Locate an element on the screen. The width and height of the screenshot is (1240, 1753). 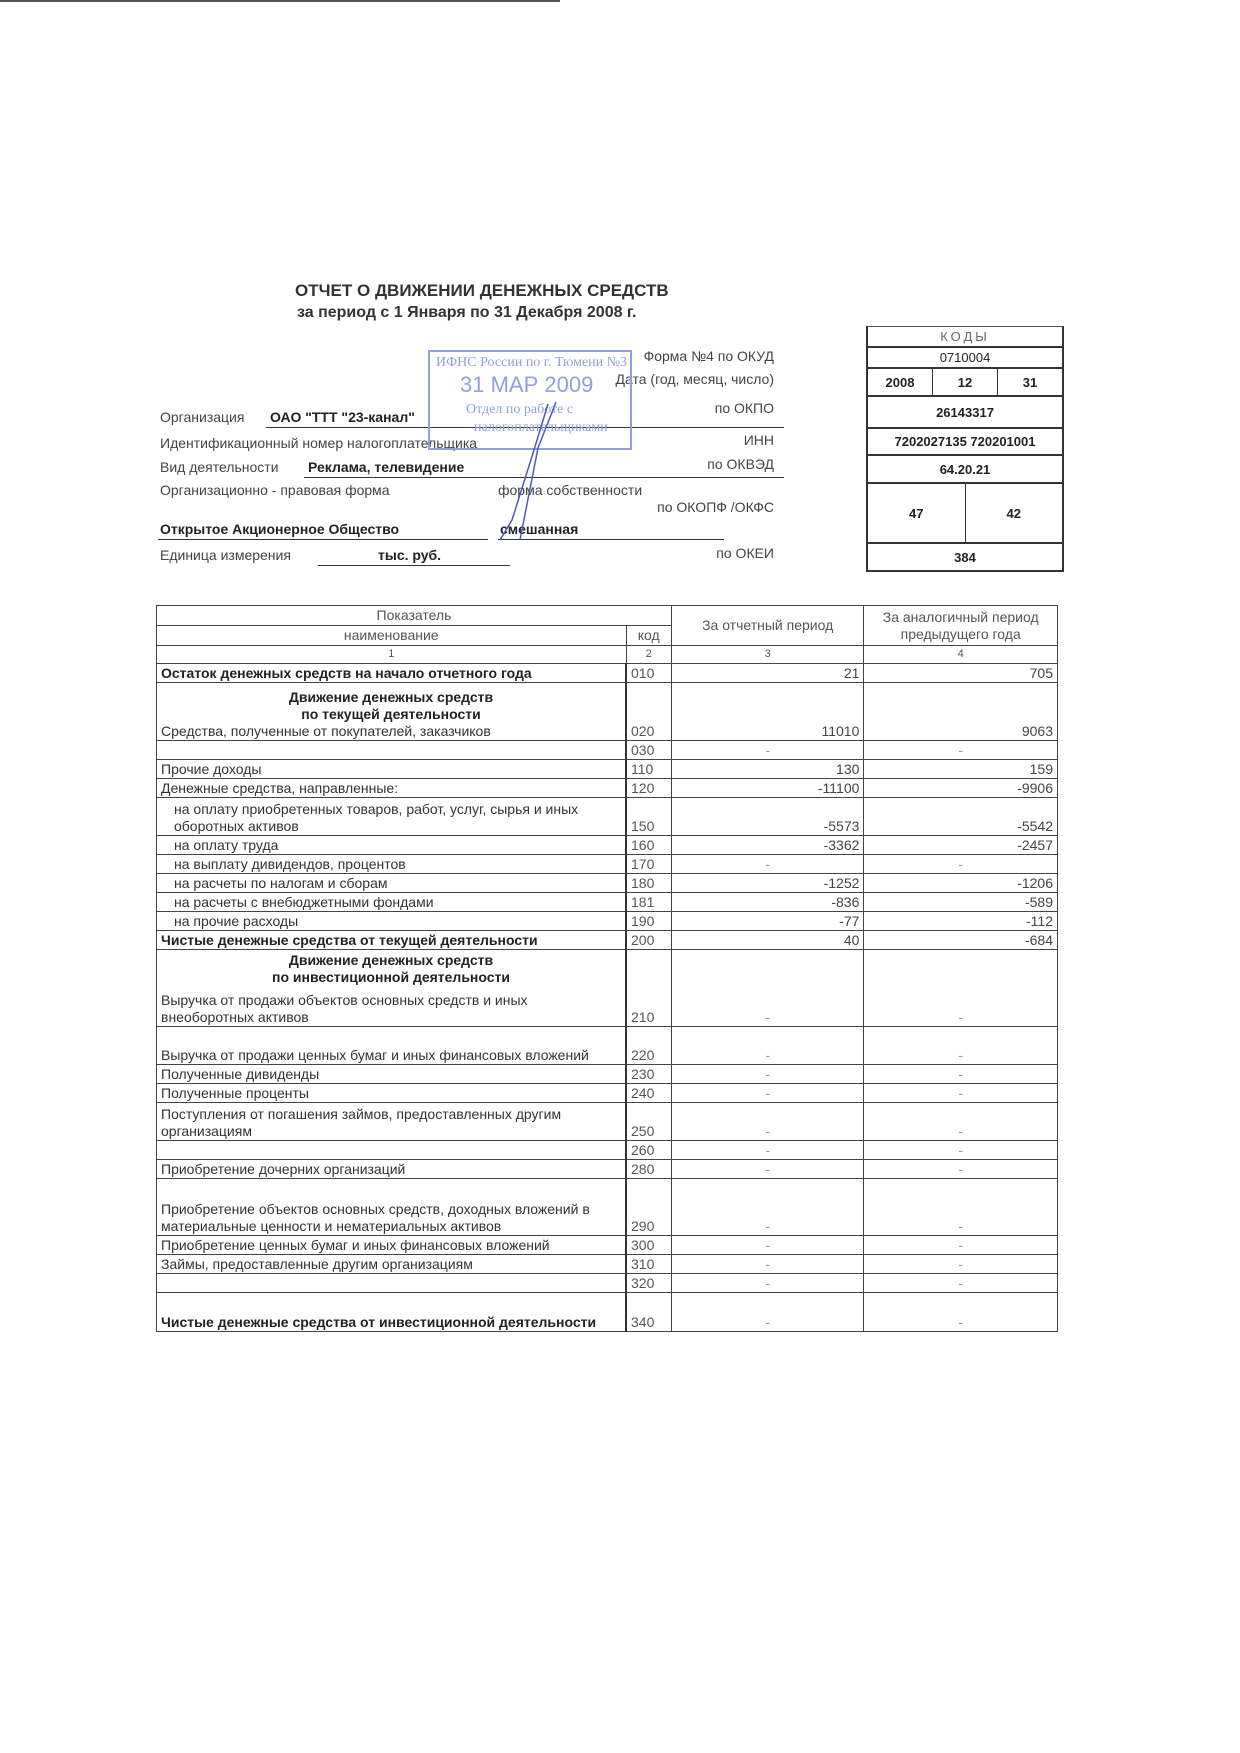
row-prev: 9063 is located at coordinates (960, 711).